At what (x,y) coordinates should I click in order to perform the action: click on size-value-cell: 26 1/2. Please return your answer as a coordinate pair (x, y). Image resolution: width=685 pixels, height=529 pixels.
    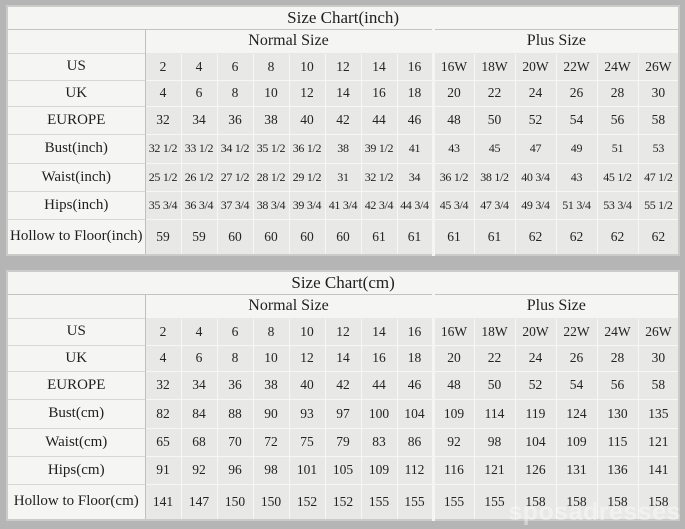
    Looking at the image, I should click on (199, 177).